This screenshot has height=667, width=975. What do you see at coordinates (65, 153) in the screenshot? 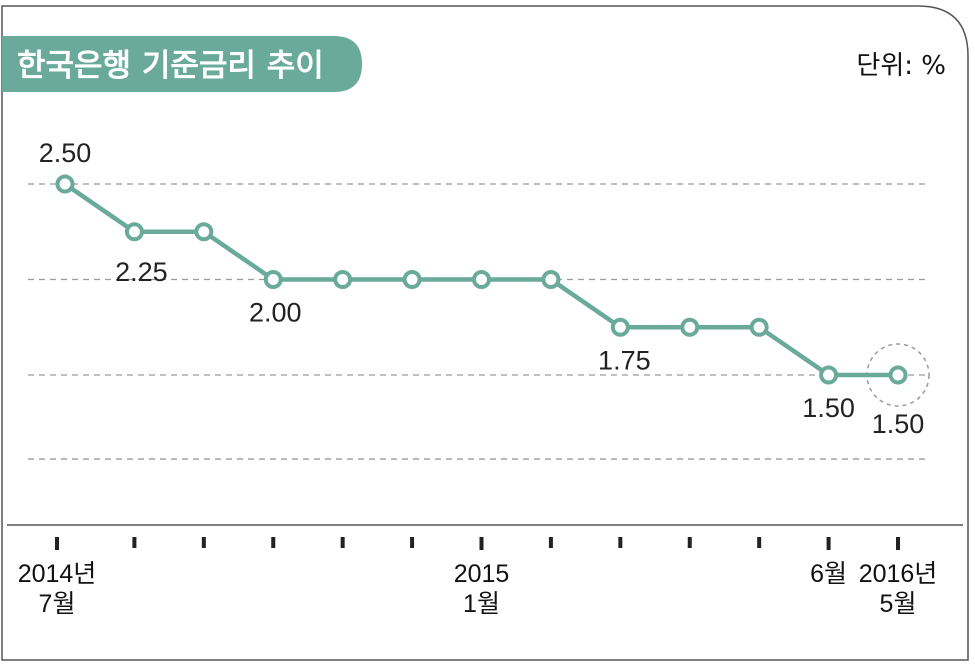
I see `data-label: 2.50` at bounding box center [65, 153].